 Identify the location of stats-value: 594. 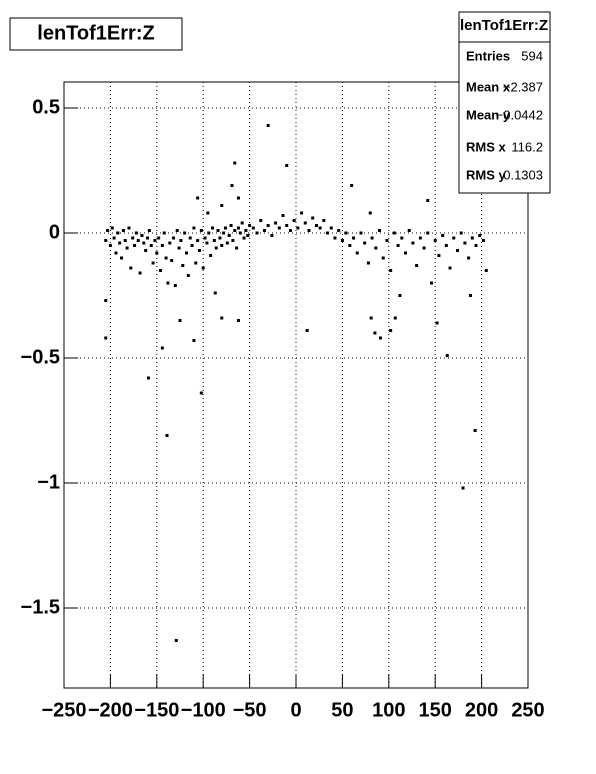
(532, 55).